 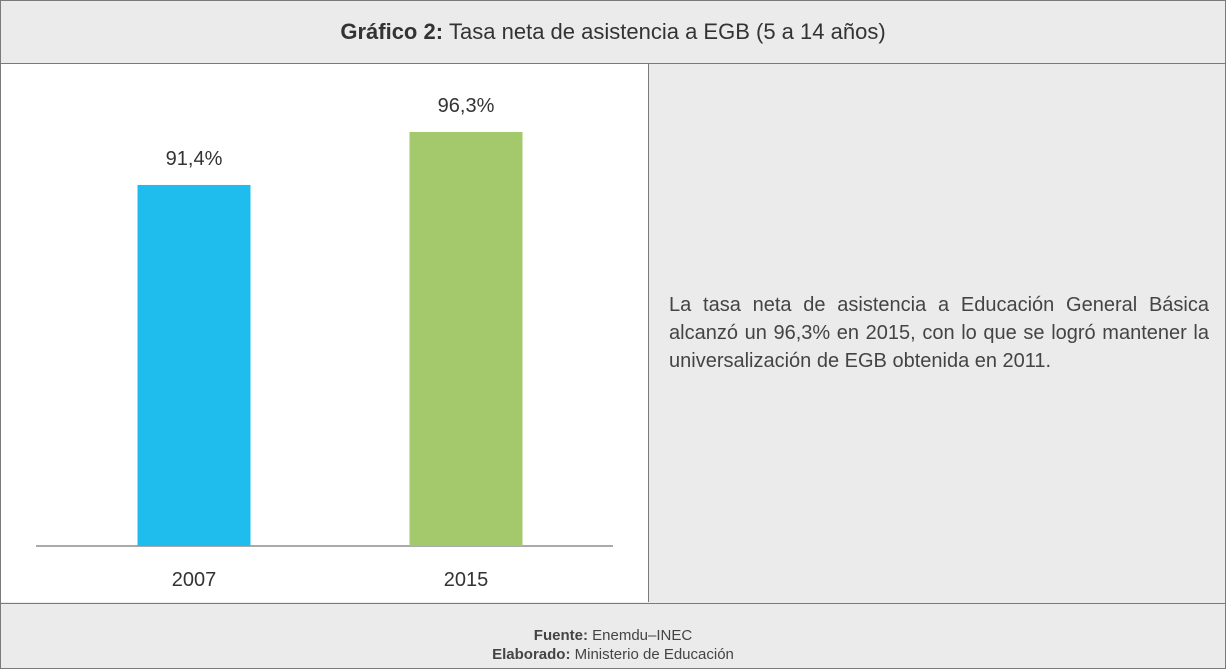 What do you see at coordinates (392, 31) in the screenshot?
I see `title-label: Gráfico 2:` at bounding box center [392, 31].